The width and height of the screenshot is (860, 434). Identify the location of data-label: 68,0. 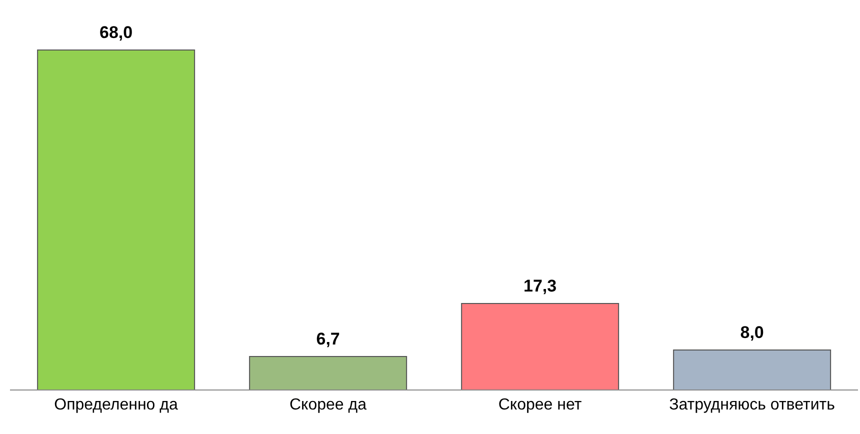
(116, 32).